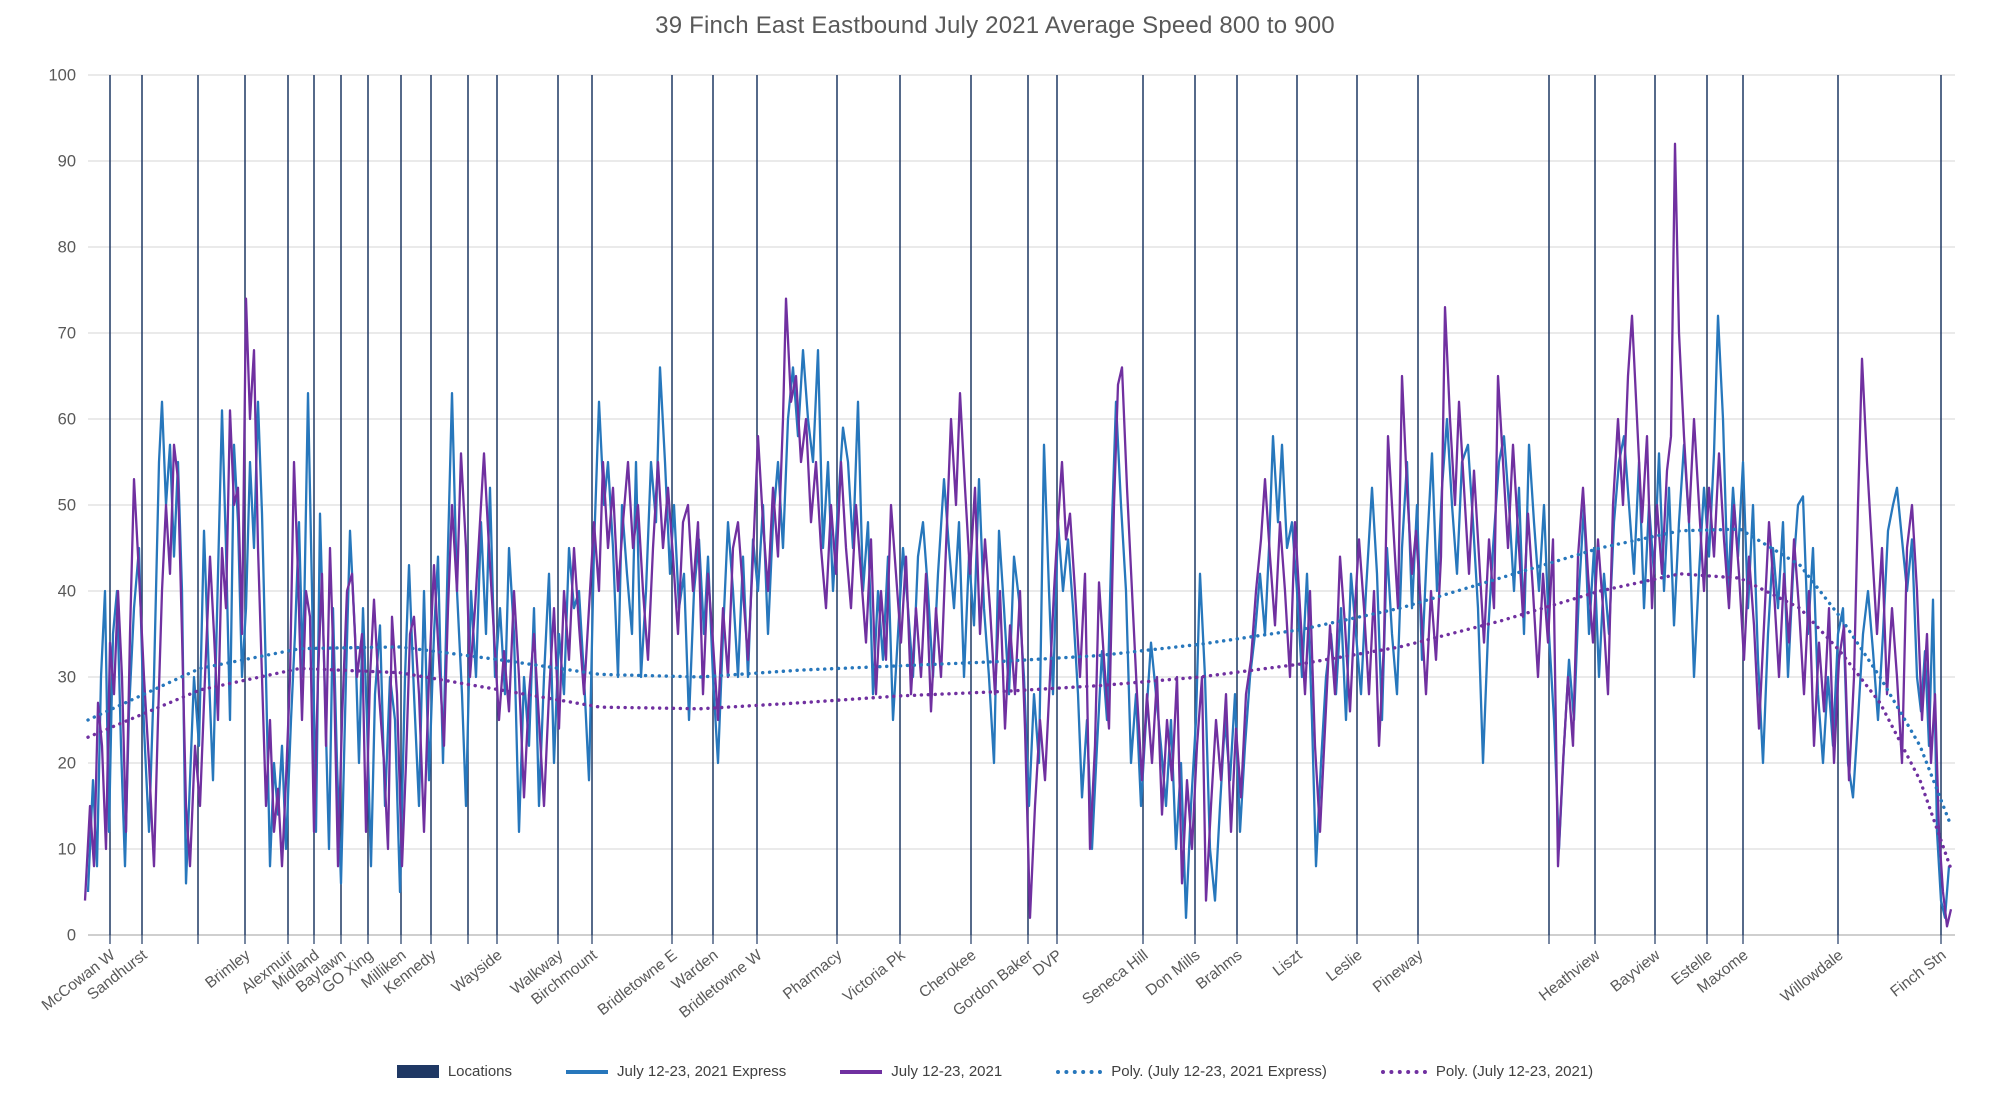 This screenshot has height=1094, width=1990. I want to click on y-axis-tick-label: 50, so click(67, 506).